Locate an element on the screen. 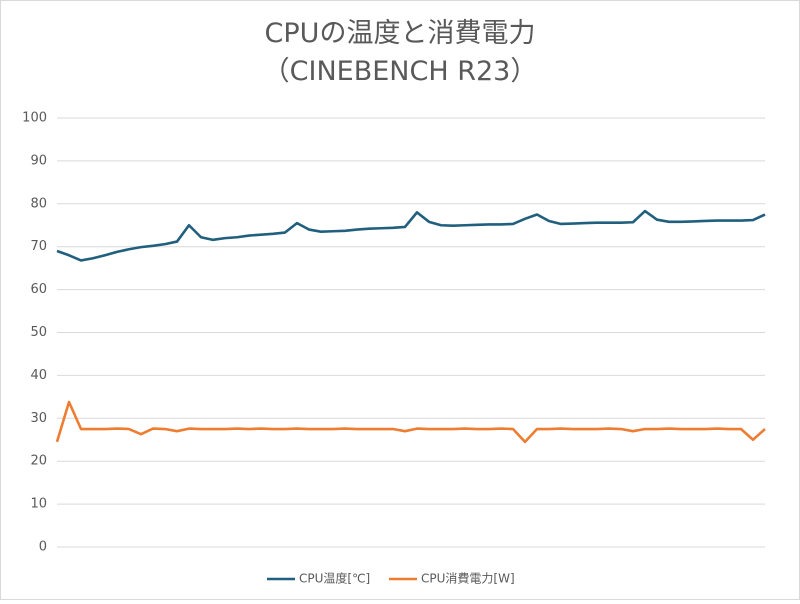 This screenshot has height=604, width=800. y-tick-label: 30 is located at coordinates (38, 418).